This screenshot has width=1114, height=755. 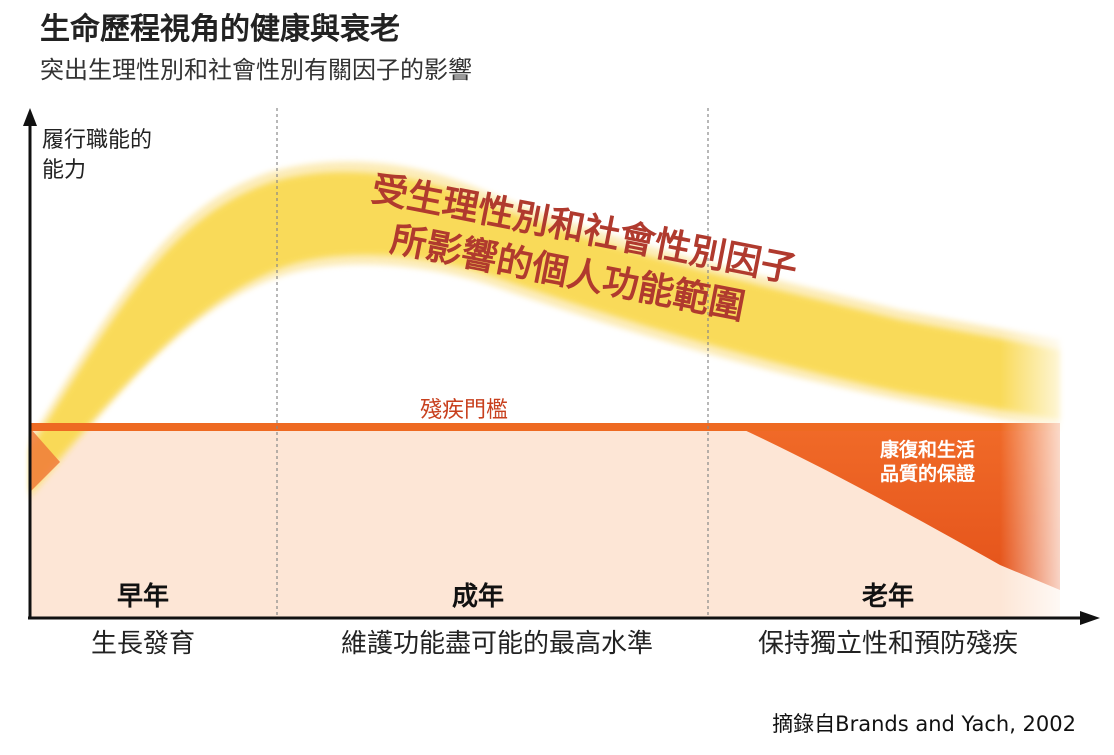 What do you see at coordinates (928, 473) in the screenshot?
I see `rehab-label-line-2: 品質的保證` at bounding box center [928, 473].